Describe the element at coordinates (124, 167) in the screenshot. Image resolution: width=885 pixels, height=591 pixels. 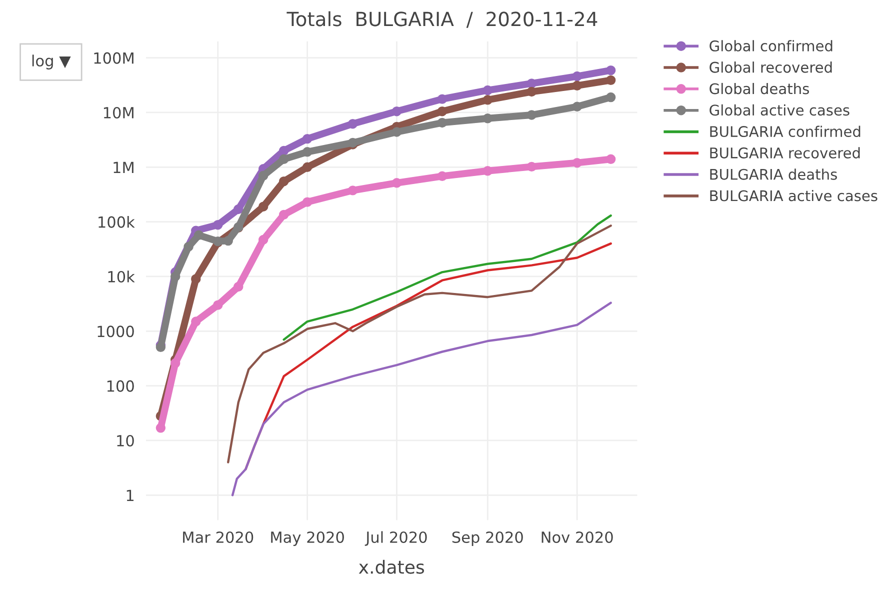
I see `y-tick-label: 1M` at that location.